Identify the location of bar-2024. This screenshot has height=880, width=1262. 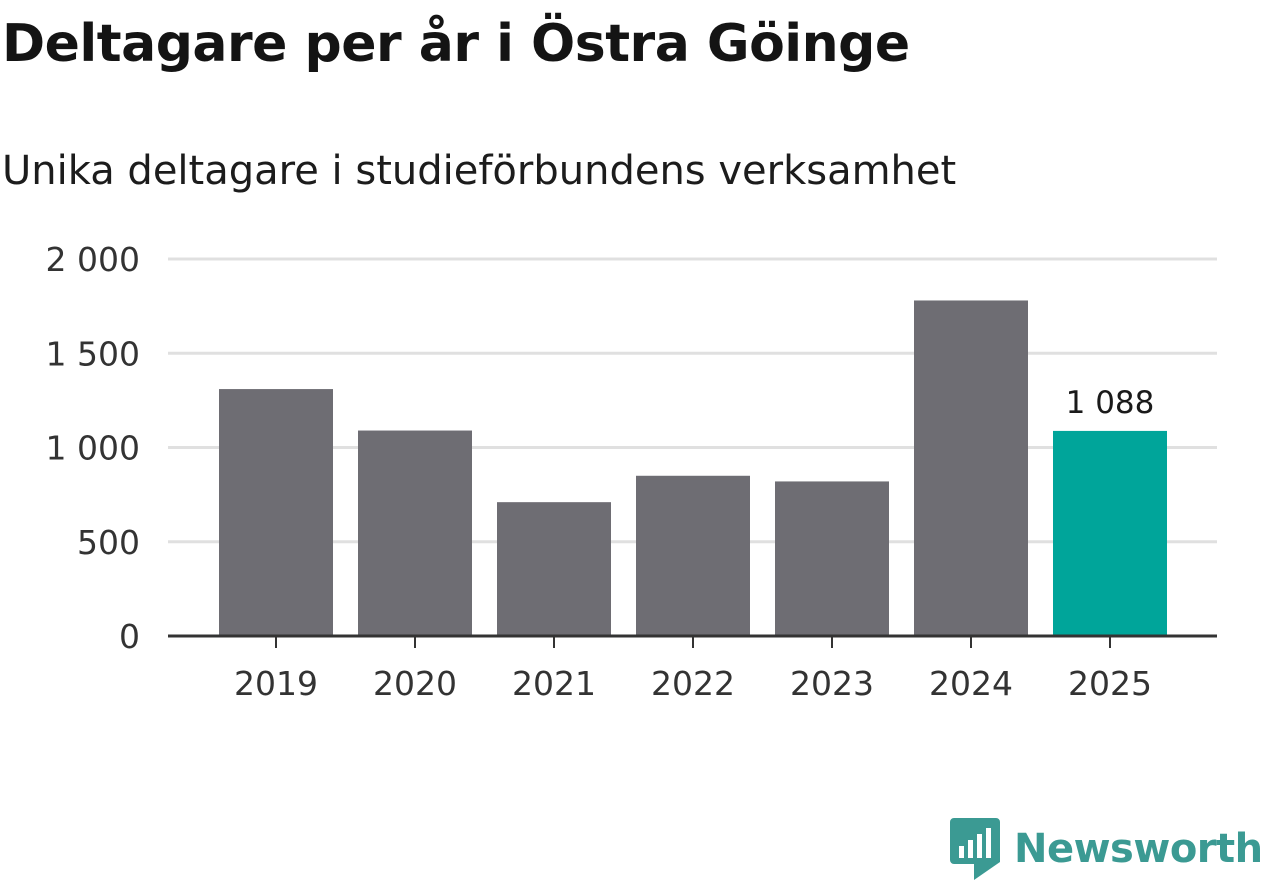
(971, 468).